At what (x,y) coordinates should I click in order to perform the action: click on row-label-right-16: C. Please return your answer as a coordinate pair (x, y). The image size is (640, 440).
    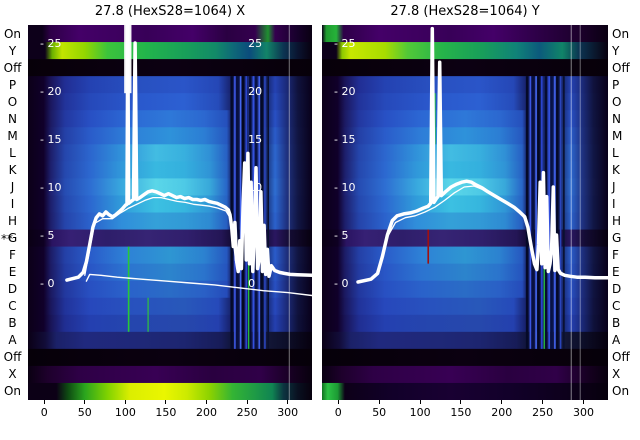
    Looking at the image, I should click on (616, 306).